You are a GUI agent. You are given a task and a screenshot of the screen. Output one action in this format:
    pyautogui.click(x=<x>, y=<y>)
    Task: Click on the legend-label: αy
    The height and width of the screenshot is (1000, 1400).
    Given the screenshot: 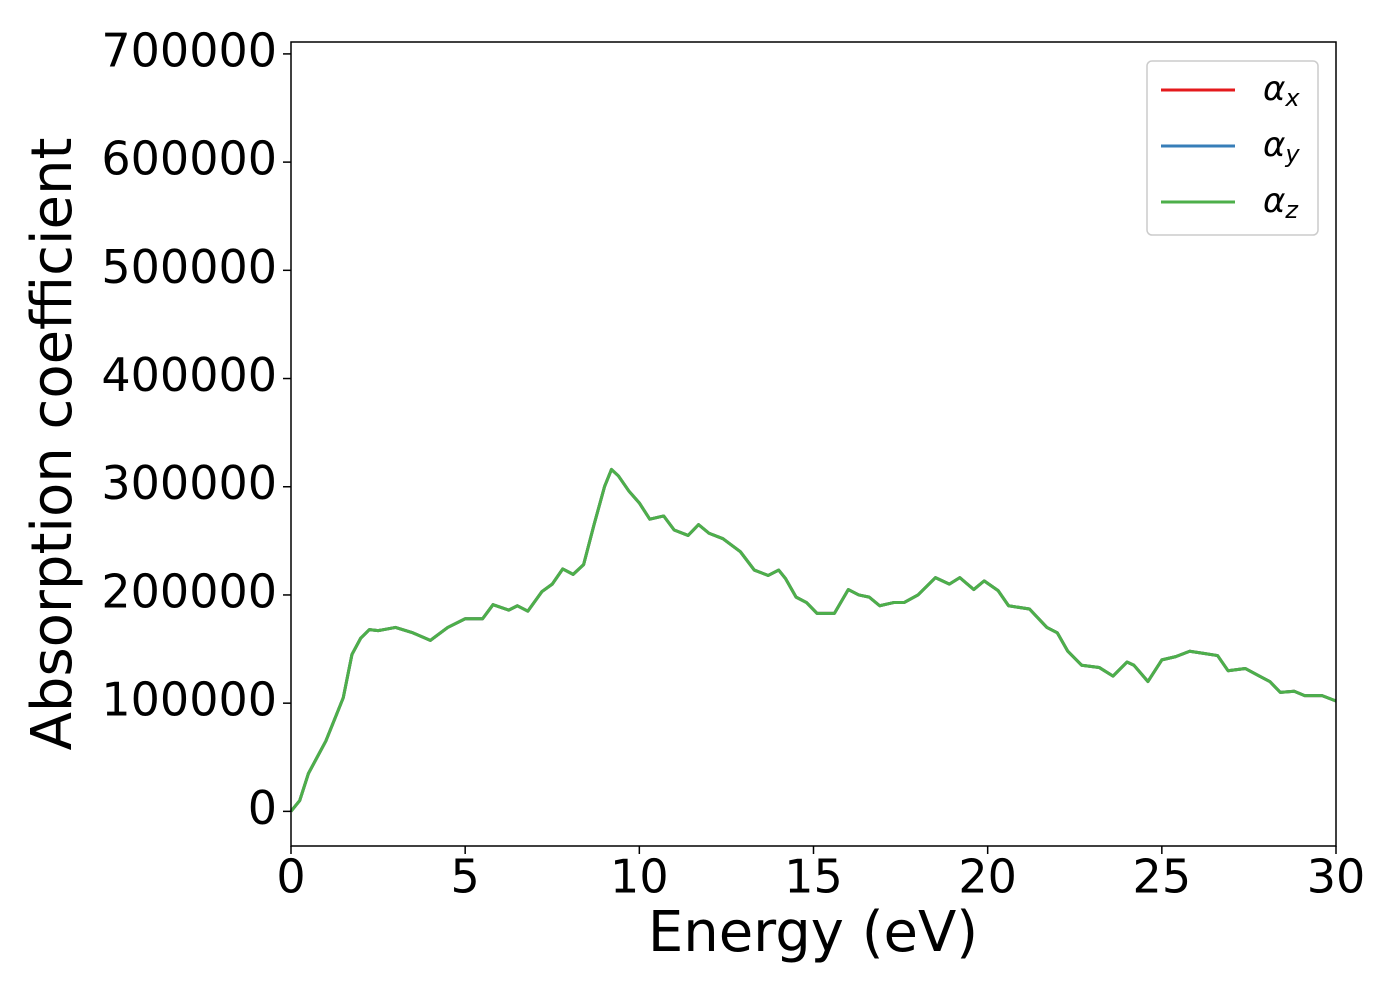 What is the action you would take?
    pyautogui.click(x=1281, y=147)
    